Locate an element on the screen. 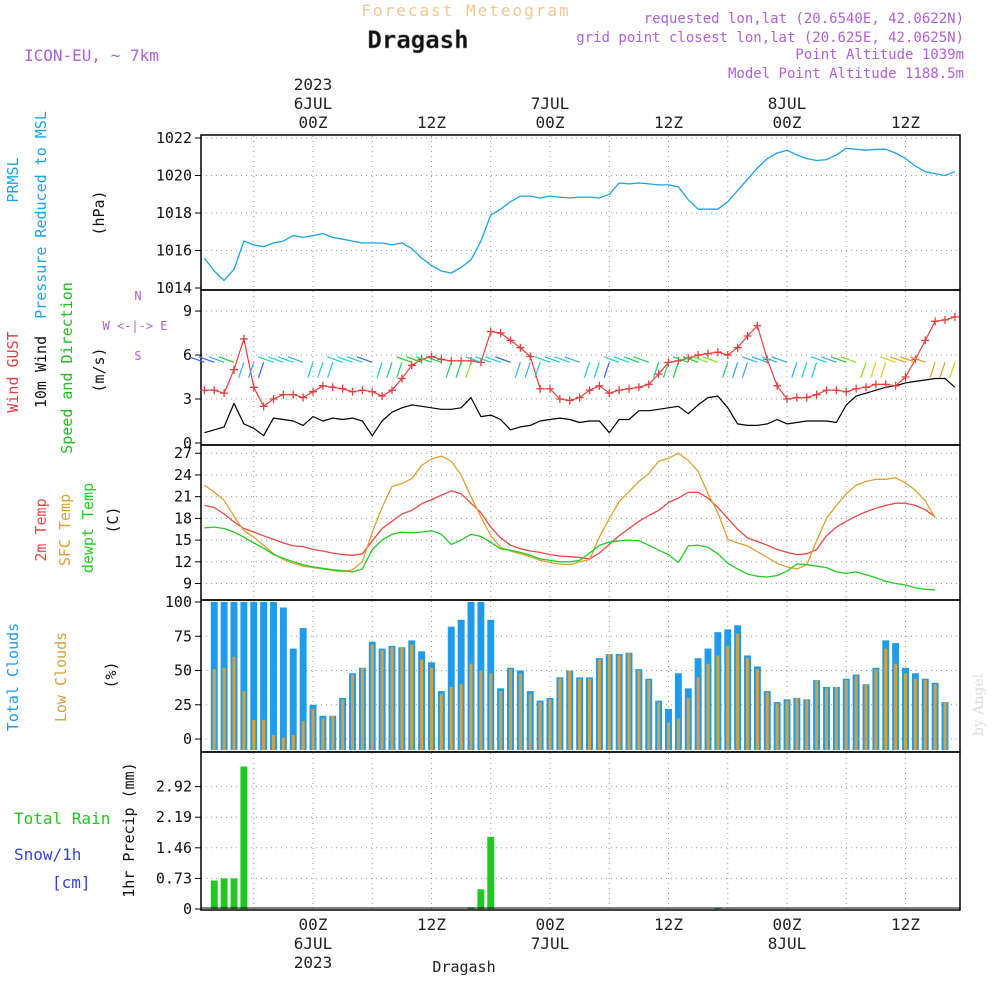 The image size is (1000, 1000). model-point-altitude: Model Point Altitude 1188.5m is located at coordinates (846, 74).